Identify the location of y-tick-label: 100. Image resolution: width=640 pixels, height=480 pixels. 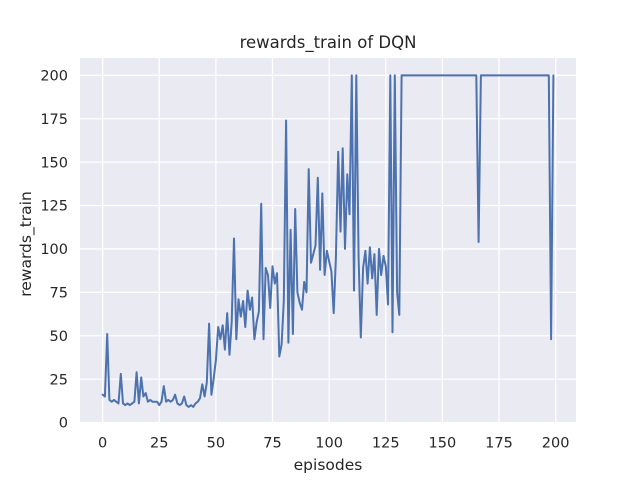
(54, 250).